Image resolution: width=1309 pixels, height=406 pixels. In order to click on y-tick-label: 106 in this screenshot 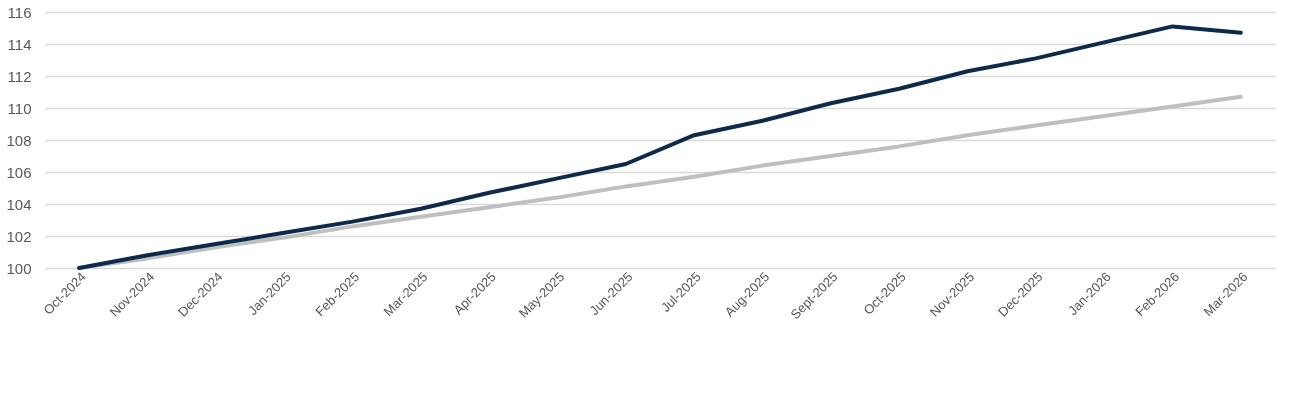, I will do `click(19, 172)`.